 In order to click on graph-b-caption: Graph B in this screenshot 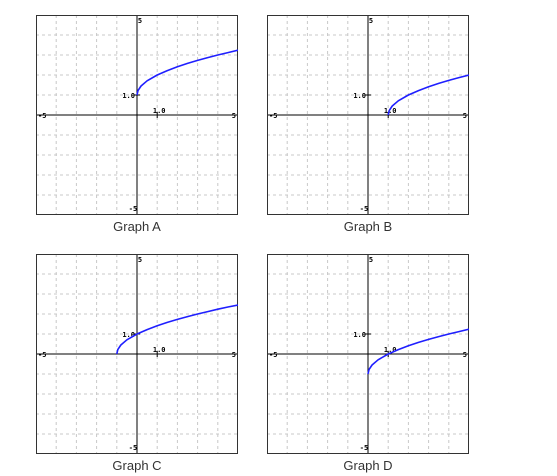, I will do `click(368, 226)`.